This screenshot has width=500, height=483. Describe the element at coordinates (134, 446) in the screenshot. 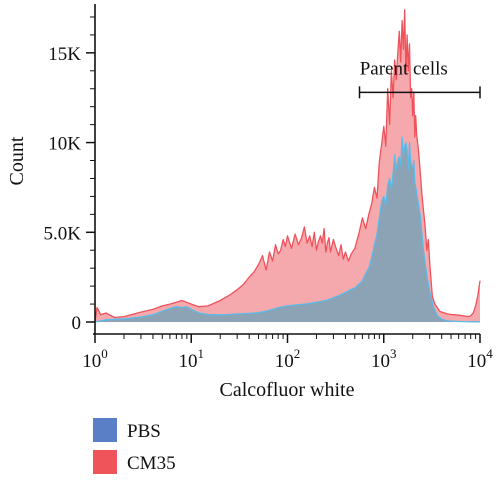

I see `legend: PBS CM35` at that location.